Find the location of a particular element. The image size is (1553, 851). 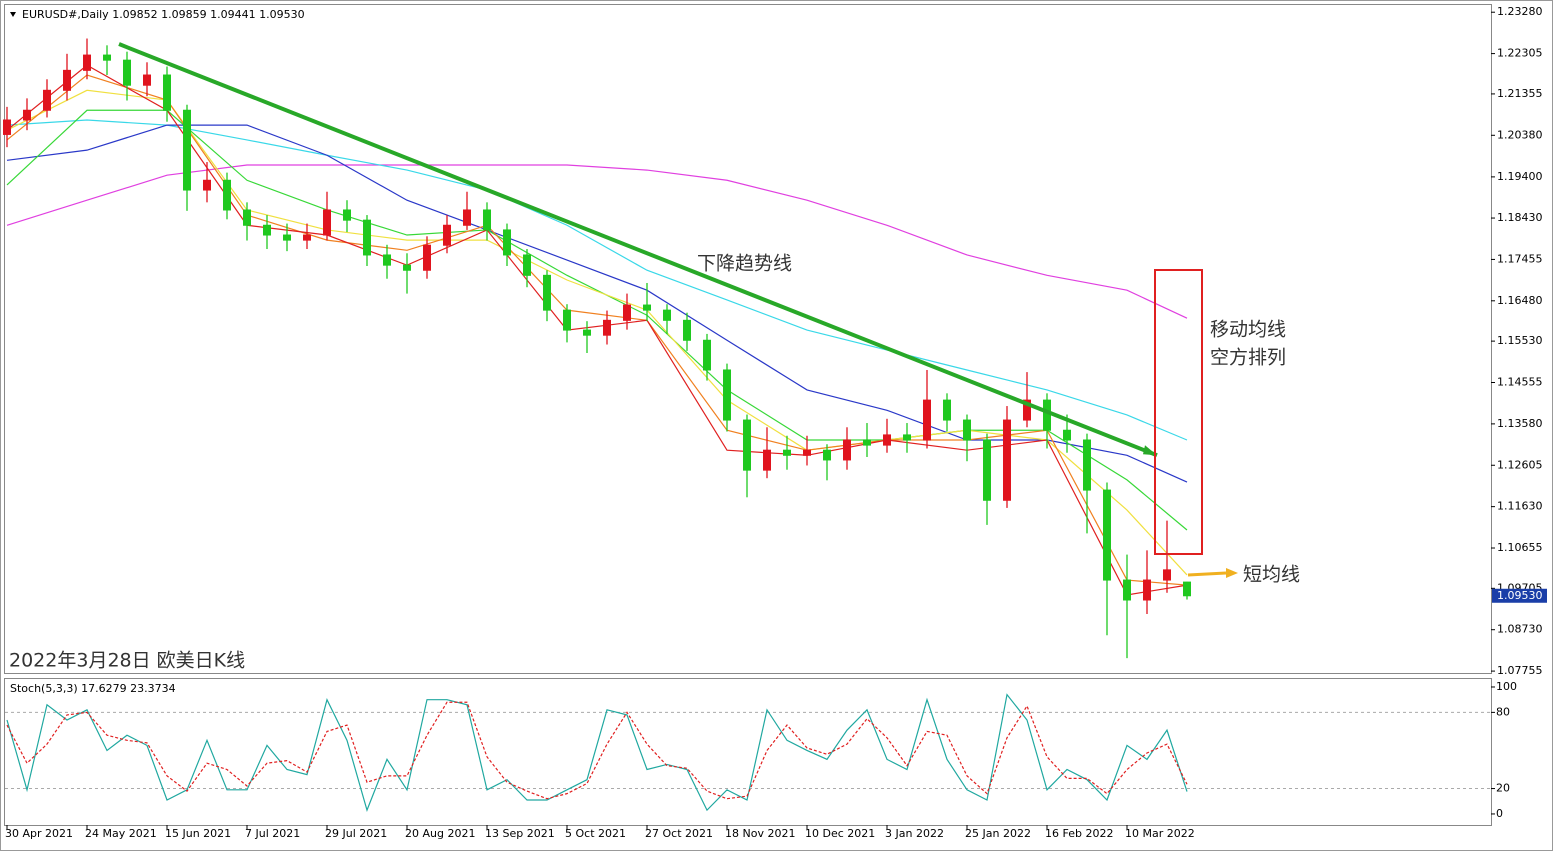

x-tick-label: 5 Oct 2021 is located at coordinates (595, 833).